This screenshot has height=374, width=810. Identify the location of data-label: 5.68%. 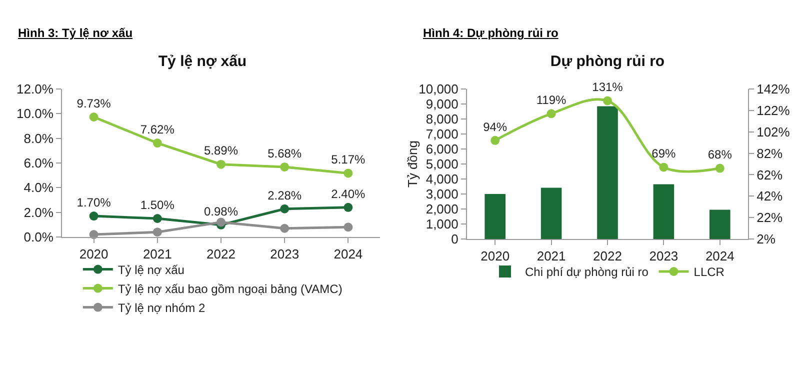
(285, 153).